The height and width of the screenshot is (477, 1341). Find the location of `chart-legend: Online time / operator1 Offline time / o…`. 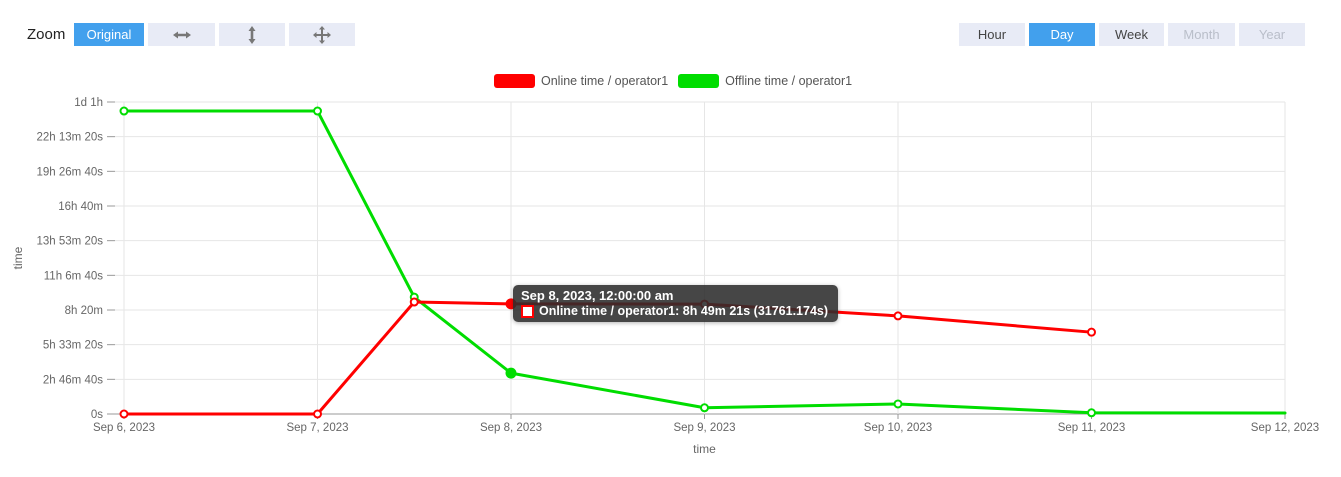

chart-legend: Online time / operator1 Offline time / o… is located at coordinates (673, 81).